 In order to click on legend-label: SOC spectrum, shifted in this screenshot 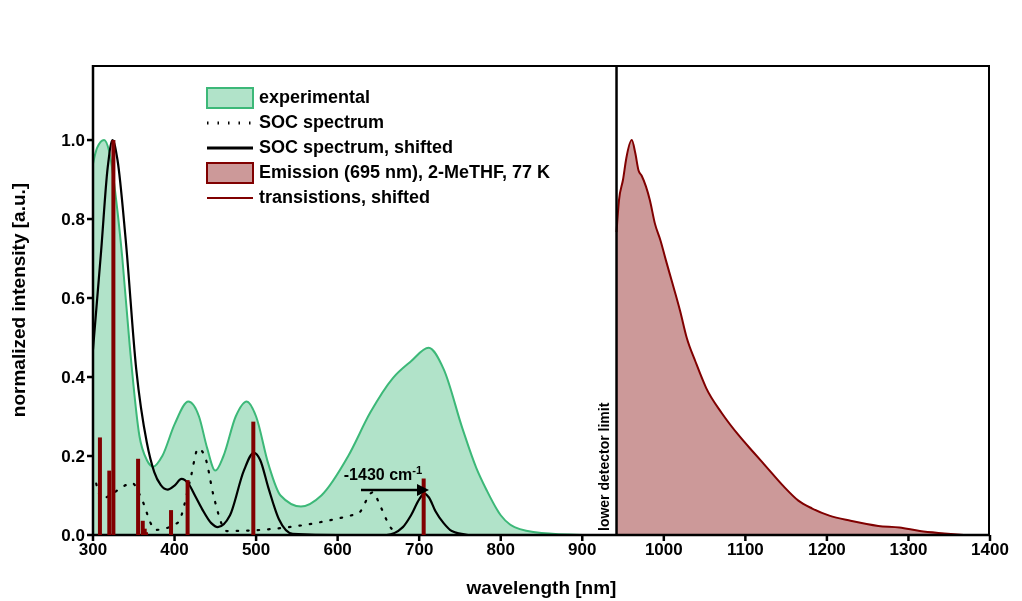, I will do `click(356, 147)`.